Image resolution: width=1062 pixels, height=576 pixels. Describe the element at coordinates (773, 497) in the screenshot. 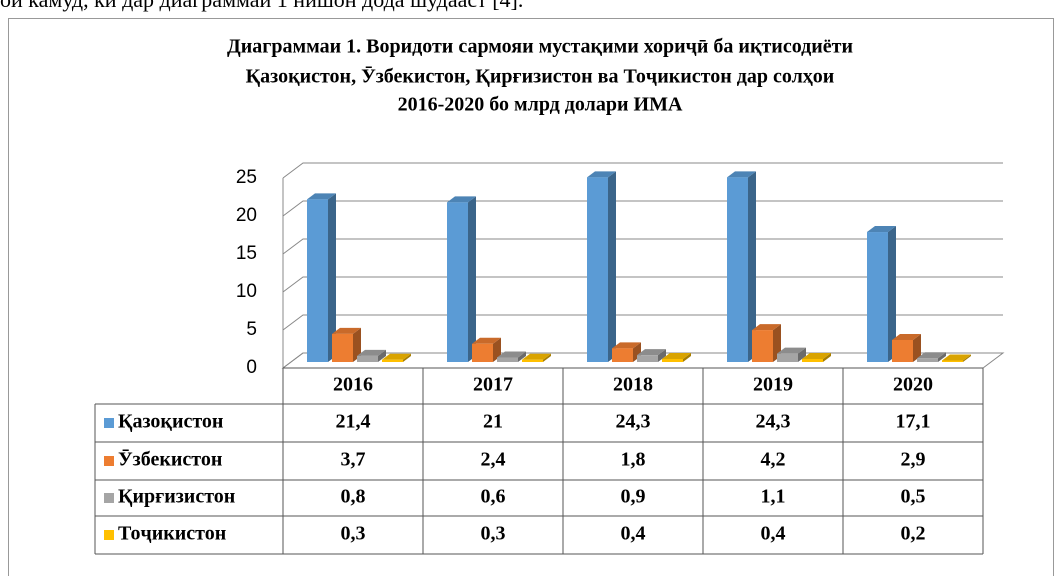

I see `data-label: 1,1` at that location.